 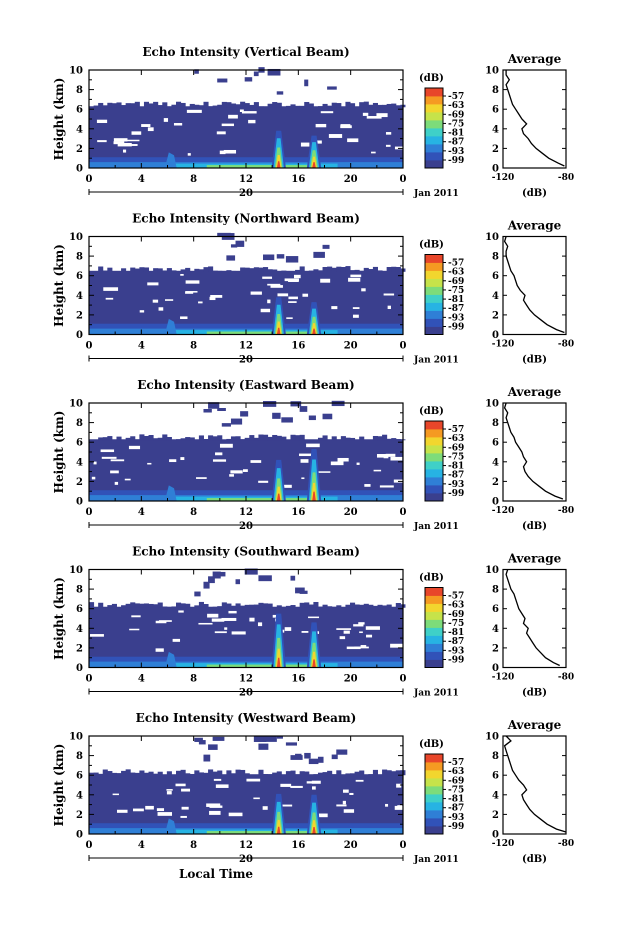 I want to click on panel-title: Echo Intensity (Northward Beam), so click(x=246, y=219).